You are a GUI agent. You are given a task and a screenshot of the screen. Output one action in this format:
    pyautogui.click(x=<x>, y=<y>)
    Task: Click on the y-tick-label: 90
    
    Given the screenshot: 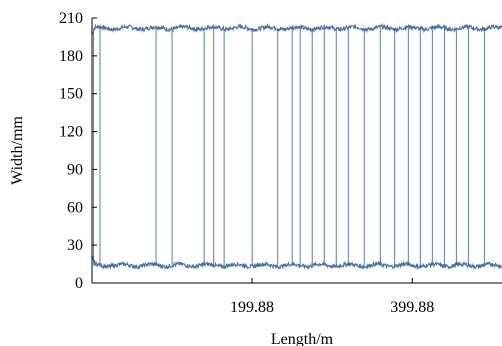 What is the action you would take?
    pyautogui.click(x=75, y=169)
    